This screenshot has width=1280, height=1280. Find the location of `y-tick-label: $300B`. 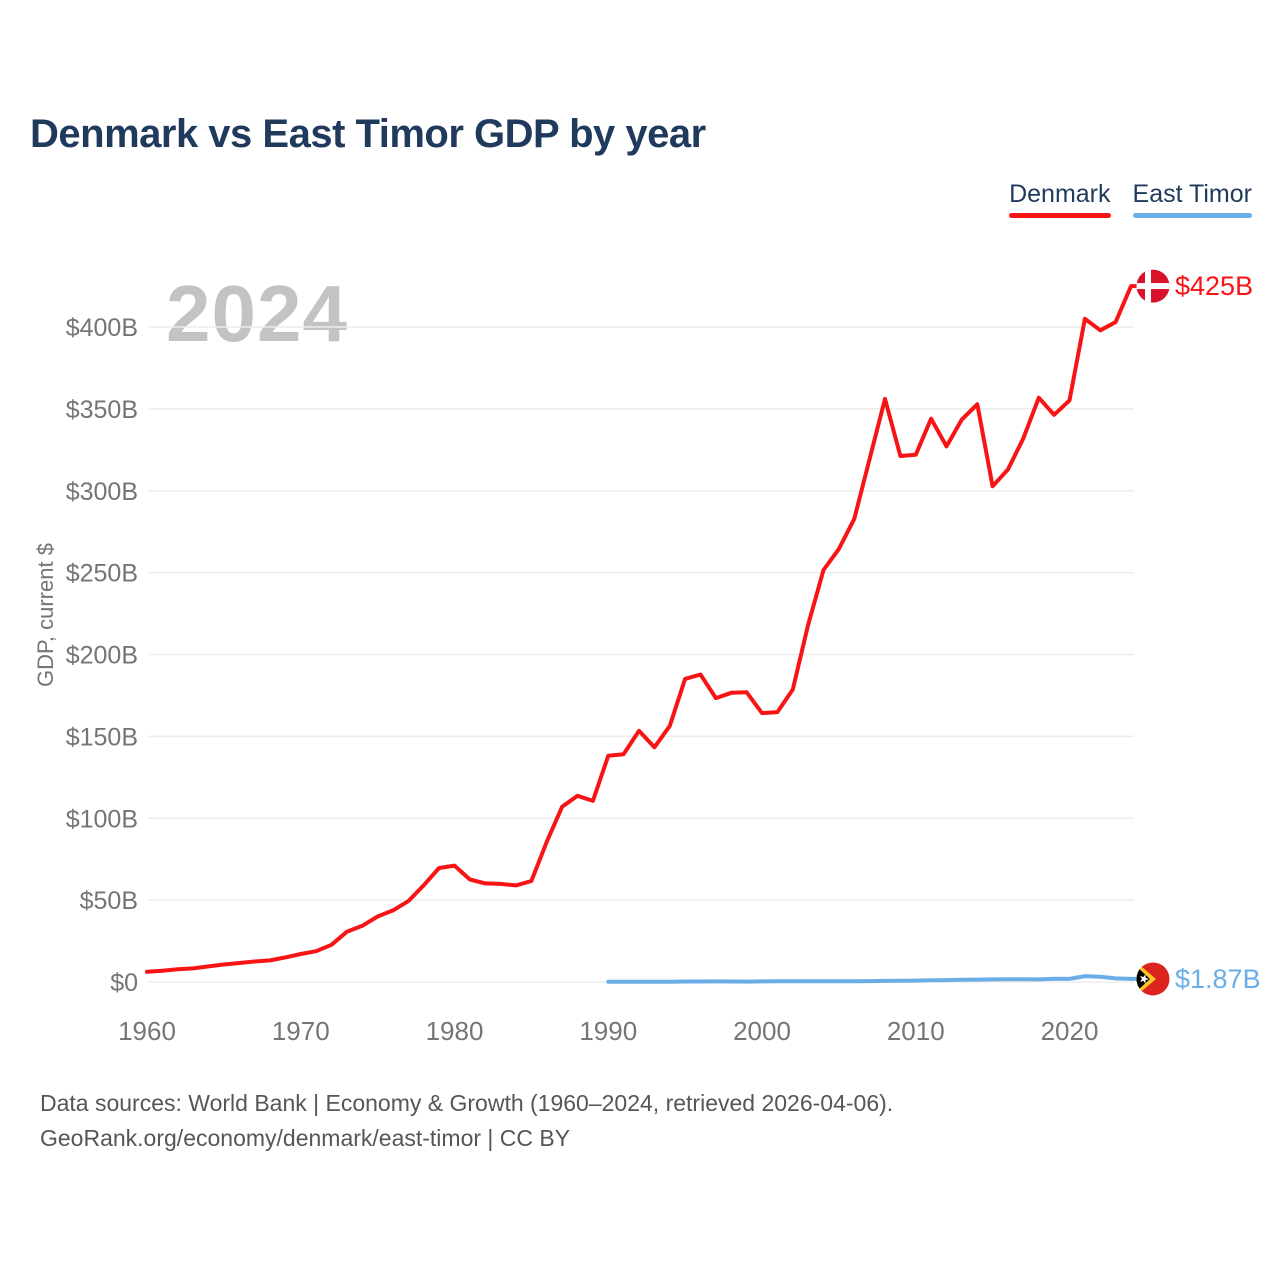

y-tick-label: $300B is located at coordinates (102, 492).